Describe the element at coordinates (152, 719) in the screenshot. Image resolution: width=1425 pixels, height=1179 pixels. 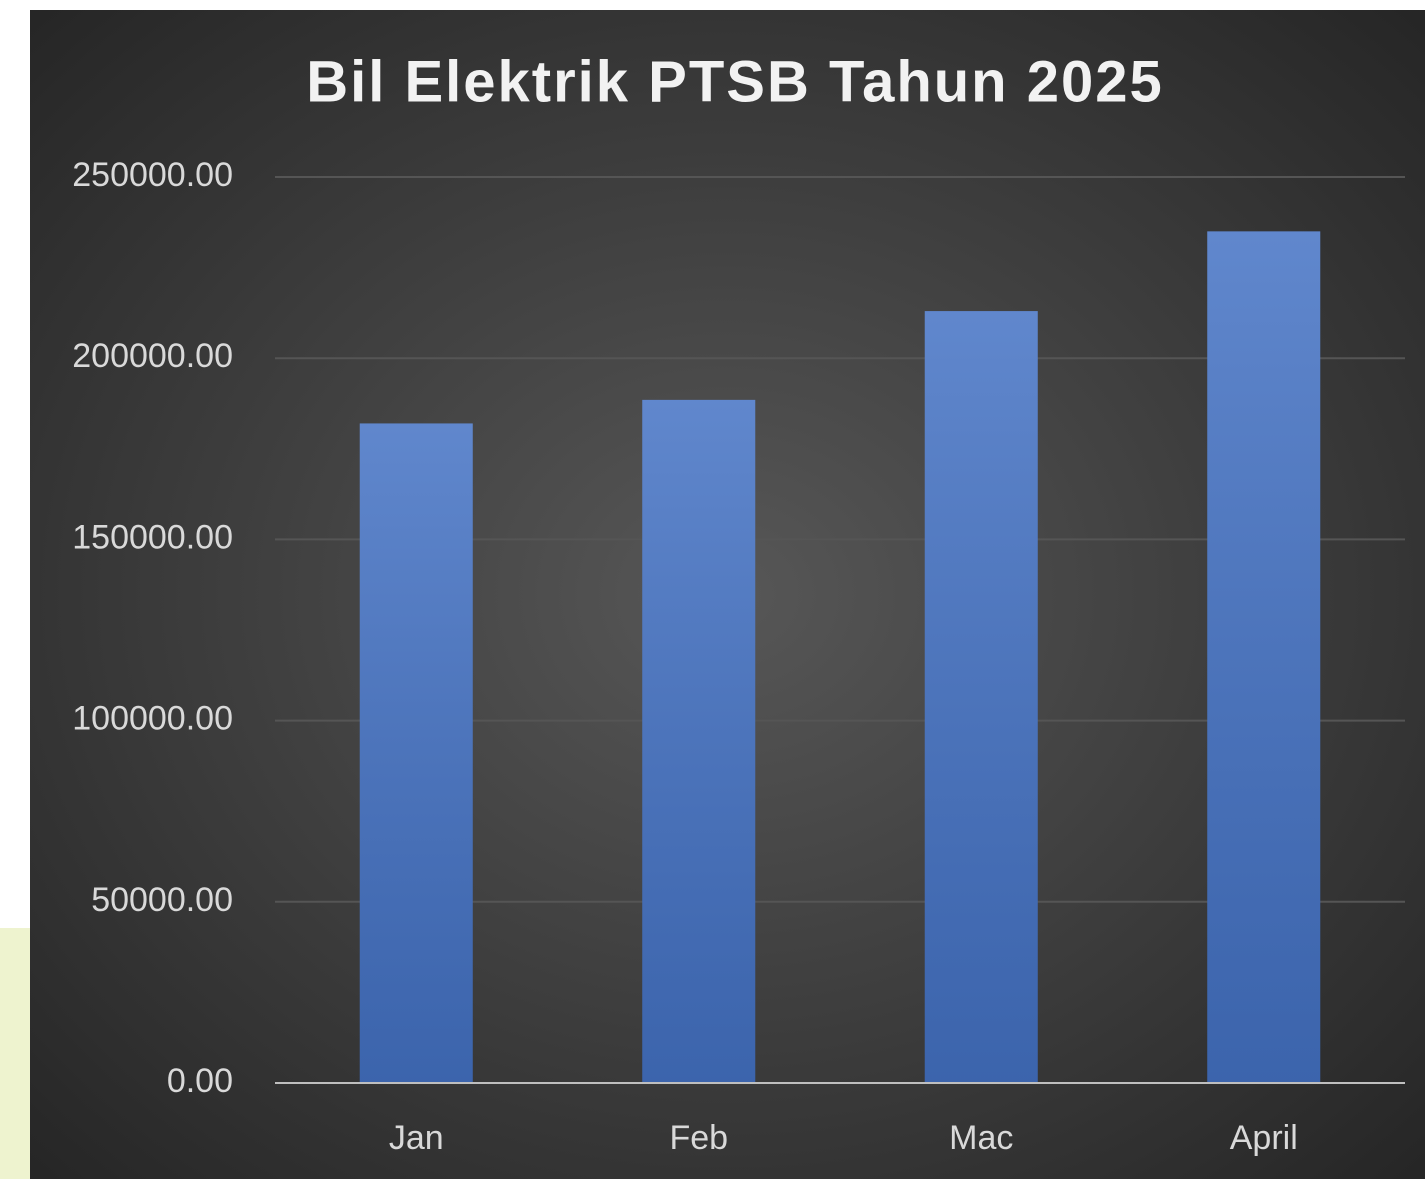
I see `y-tick-label: 100000.00` at that location.